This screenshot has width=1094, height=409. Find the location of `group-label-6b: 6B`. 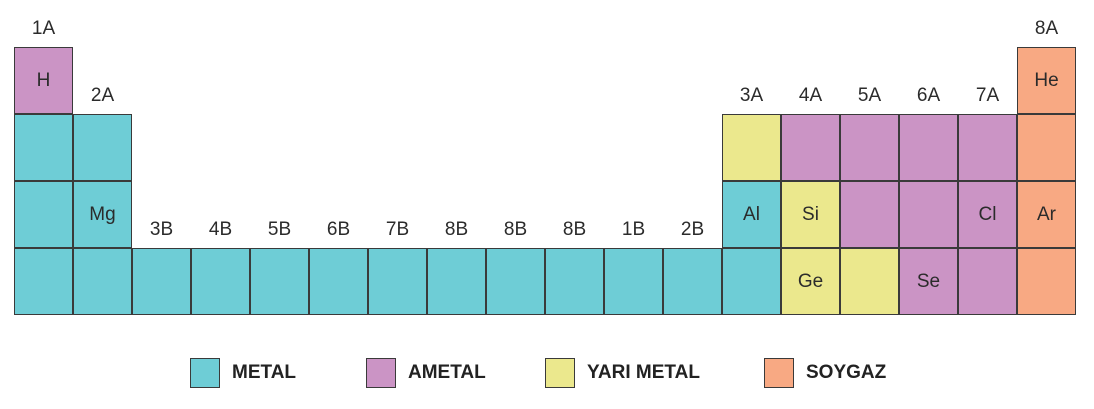

group-label-6b: 6B is located at coordinates (338, 229).